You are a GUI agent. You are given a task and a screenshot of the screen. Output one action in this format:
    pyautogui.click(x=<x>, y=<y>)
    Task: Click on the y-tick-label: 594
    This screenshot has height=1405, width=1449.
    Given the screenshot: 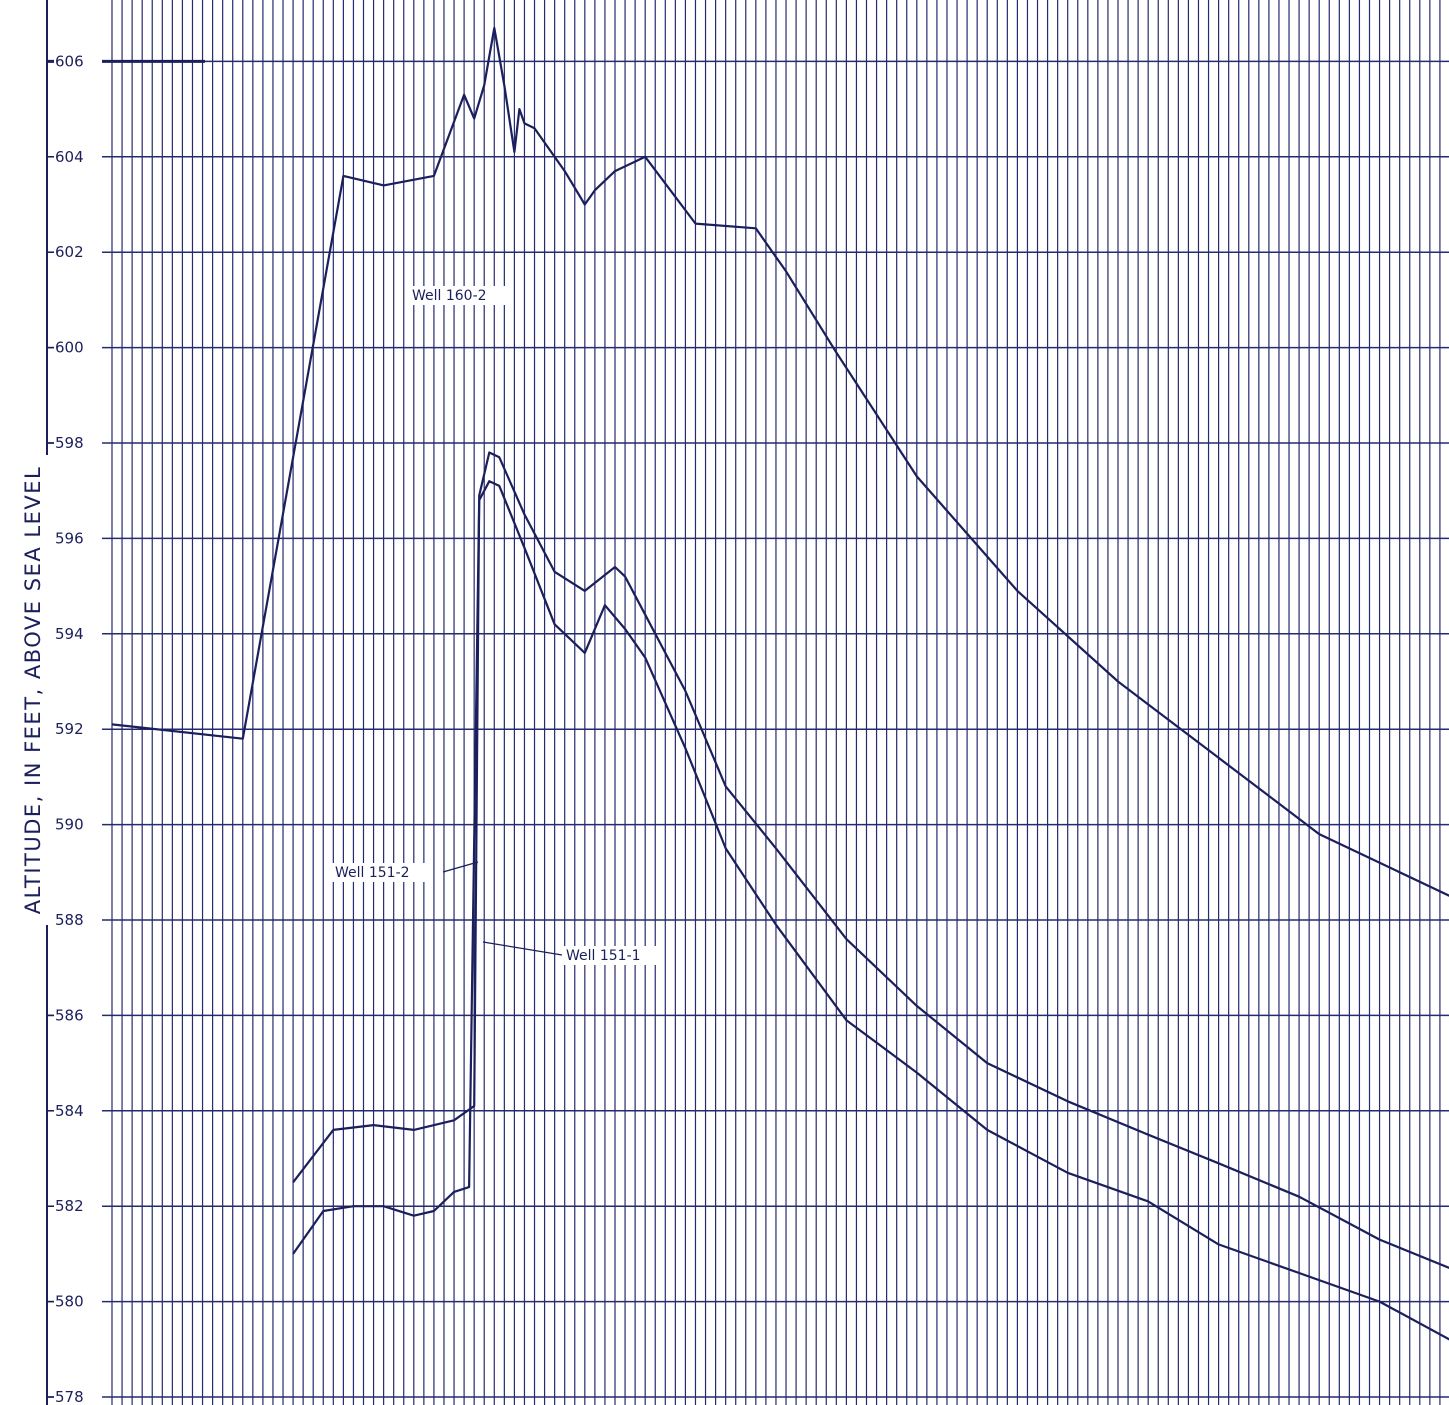 What is the action you would take?
    pyautogui.click(x=69, y=634)
    